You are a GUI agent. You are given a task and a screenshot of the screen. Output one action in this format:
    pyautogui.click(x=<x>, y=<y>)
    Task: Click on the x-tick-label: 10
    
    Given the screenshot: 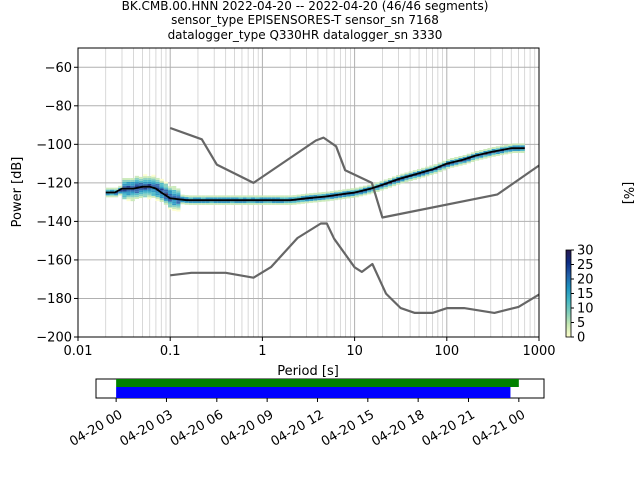 What is the action you would take?
    pyautogui.click(x=354, y=351)
    